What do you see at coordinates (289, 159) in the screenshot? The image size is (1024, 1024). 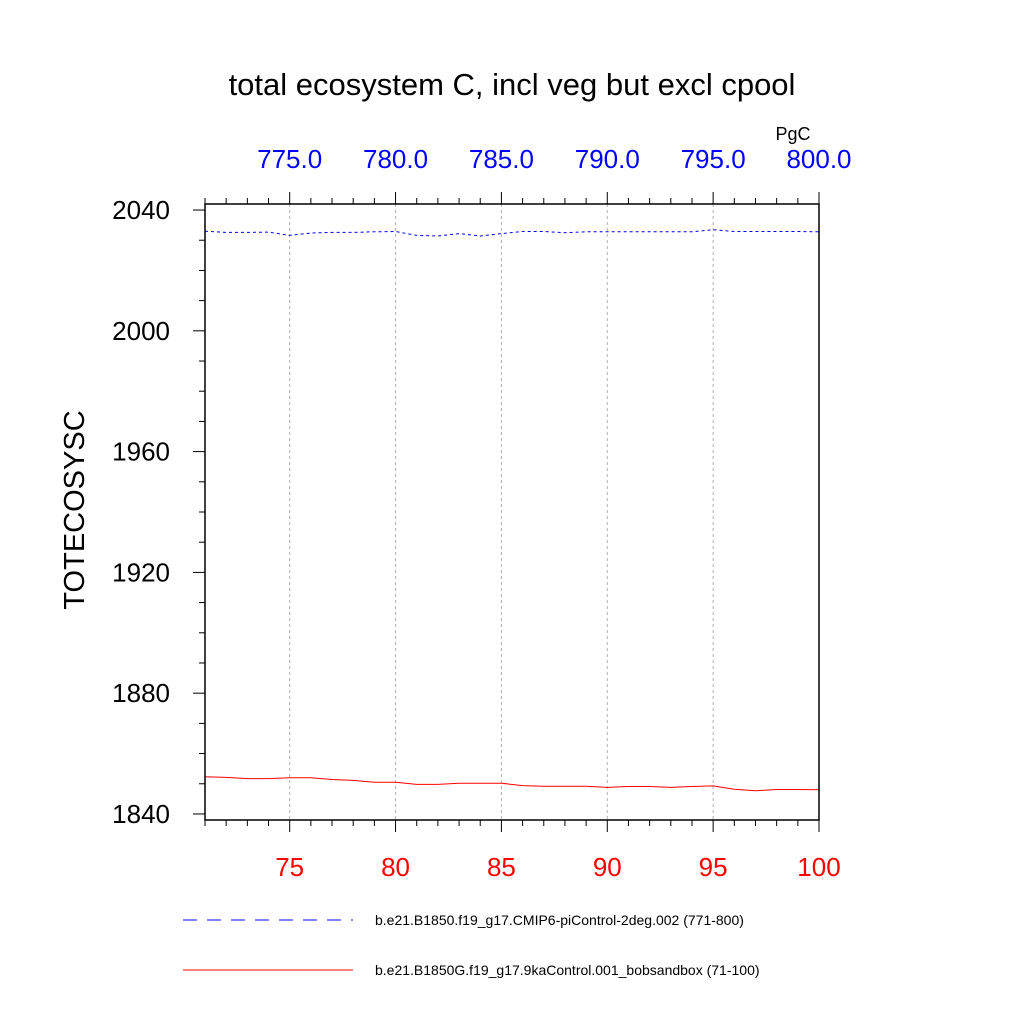 I see `x-tick-label-top: 775.0` at bounding box center [289, 159].